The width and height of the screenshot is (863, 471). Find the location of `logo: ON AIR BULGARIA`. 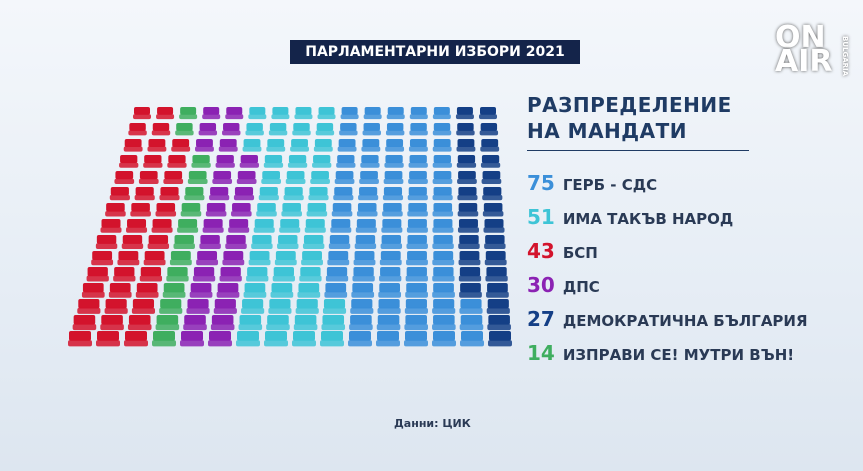

logo: ON AIR BULGARIA is located at coordinates (812, 50).